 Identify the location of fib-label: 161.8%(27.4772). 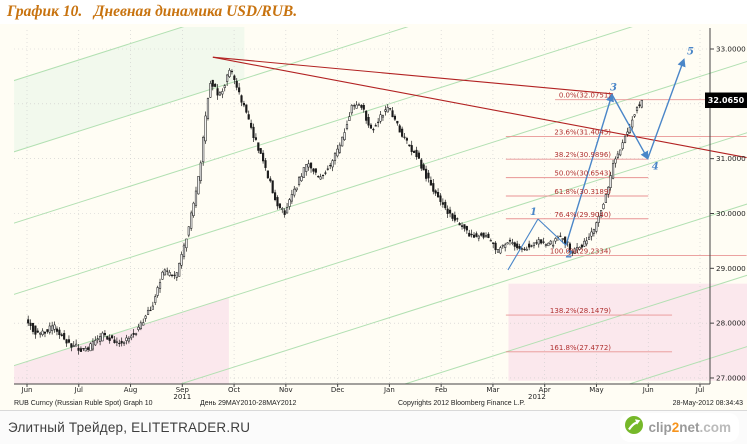
(580, 348).